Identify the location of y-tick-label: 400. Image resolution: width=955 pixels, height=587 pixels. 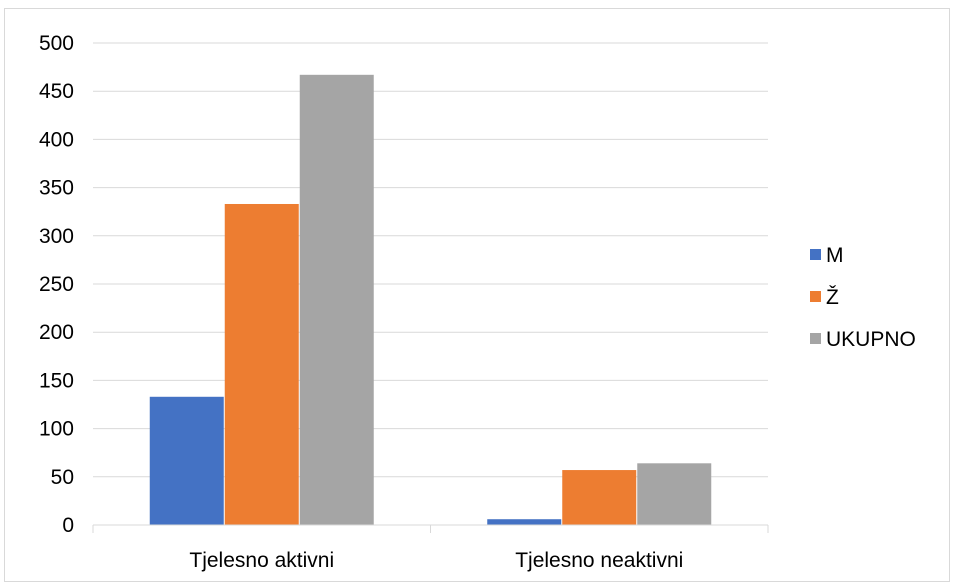
(56, 139).